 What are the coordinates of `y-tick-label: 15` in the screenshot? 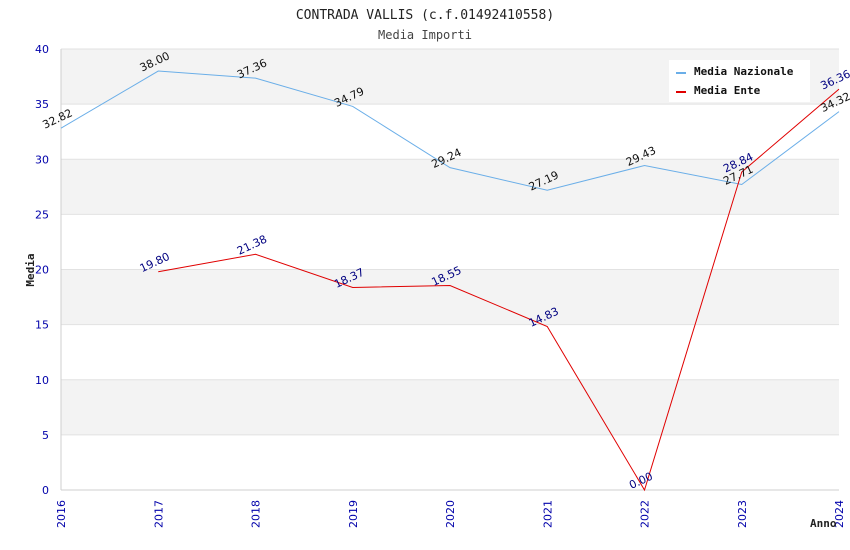 It's located at (42, 325).